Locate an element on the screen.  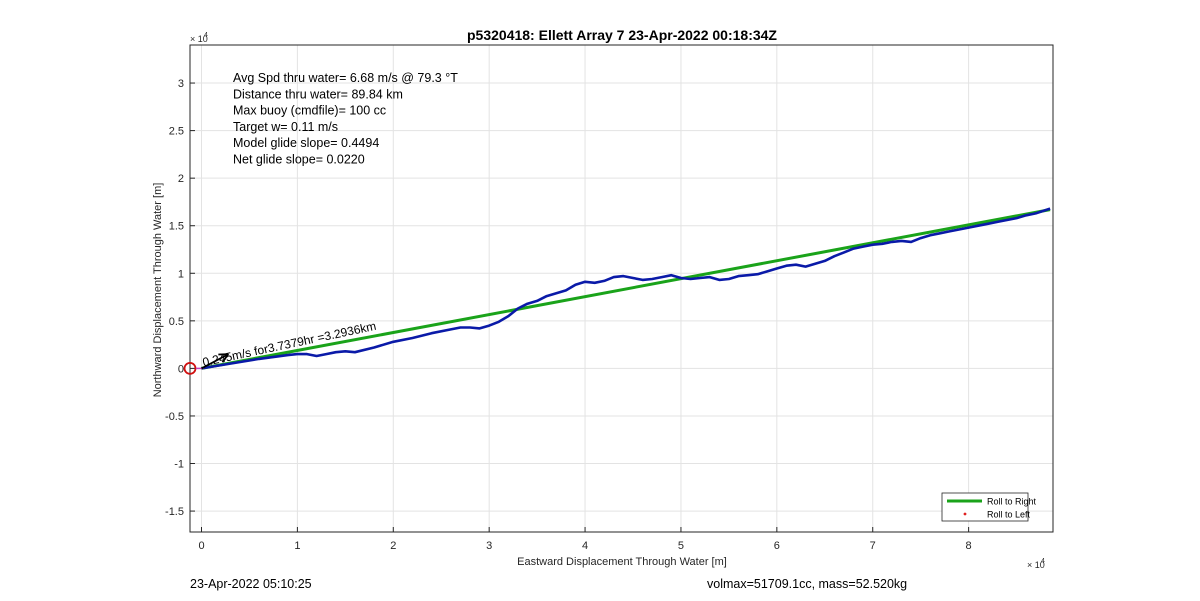
footer-timestamp: 23-Apr-2022 05:10:25 is located at coordinates (251, 584).